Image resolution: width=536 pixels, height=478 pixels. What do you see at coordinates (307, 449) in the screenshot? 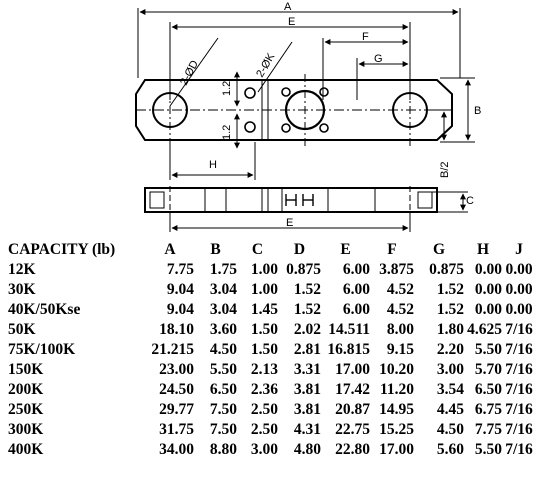
I see `cell-d: 4.80` at bounding box center [307, 449].